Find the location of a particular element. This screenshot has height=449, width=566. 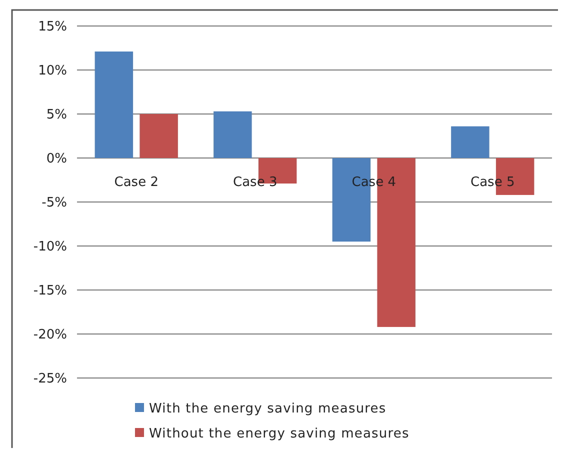

y-tick-label: -25% is located at coordinates (50, 379).